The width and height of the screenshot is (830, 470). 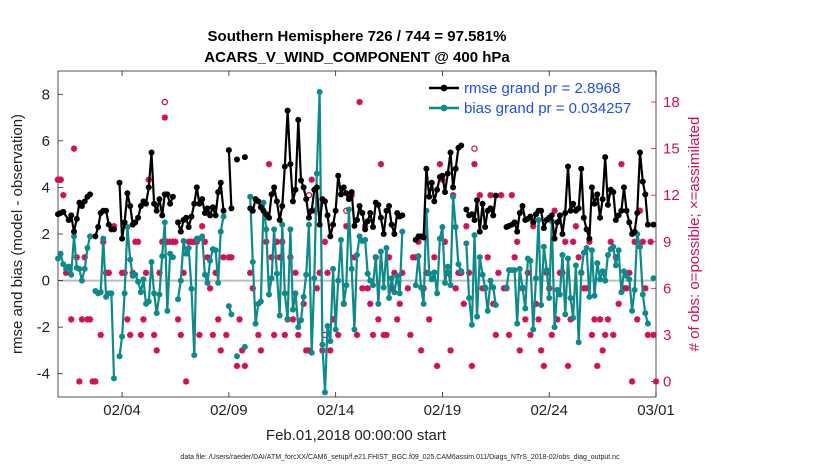 I want to click on x-tick-label: 03/01, so click(x=656, y=410).